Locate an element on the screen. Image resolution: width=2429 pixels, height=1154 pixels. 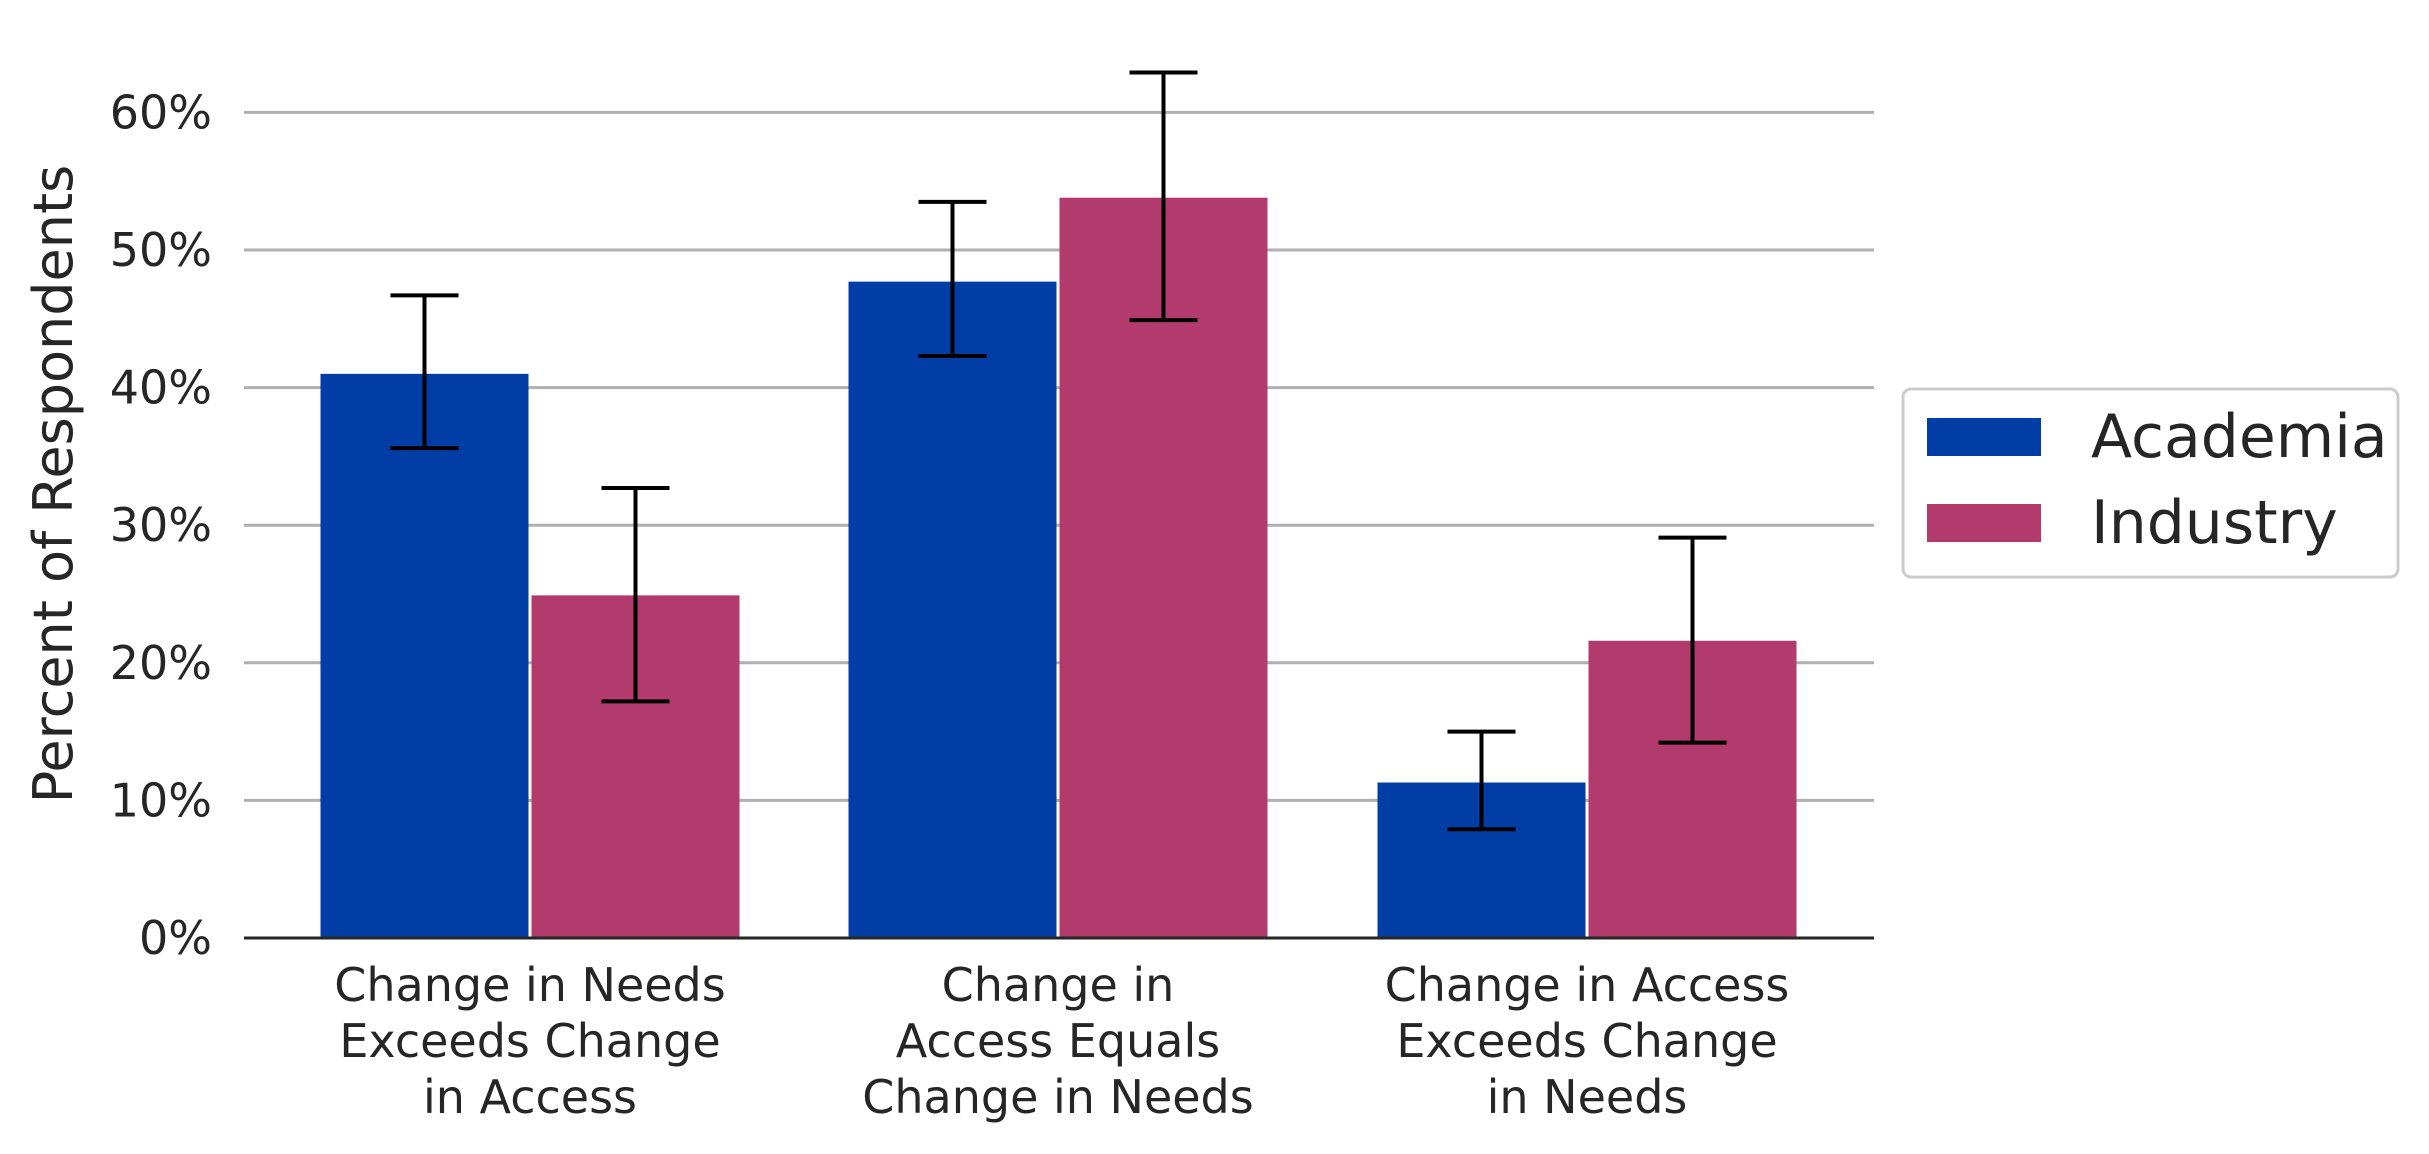
y-tick-label: 40% is located at coordinates (161, 388).